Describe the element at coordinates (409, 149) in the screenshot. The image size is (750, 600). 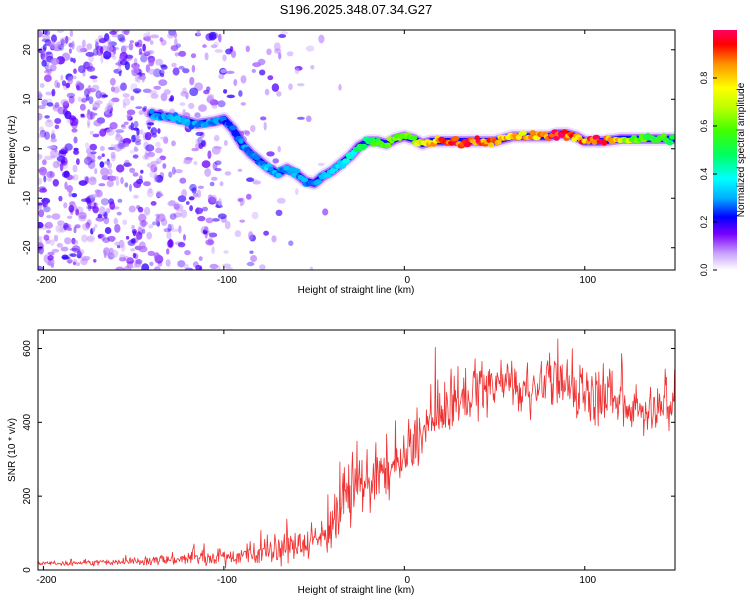
I see `frequency-ridge` at that location.